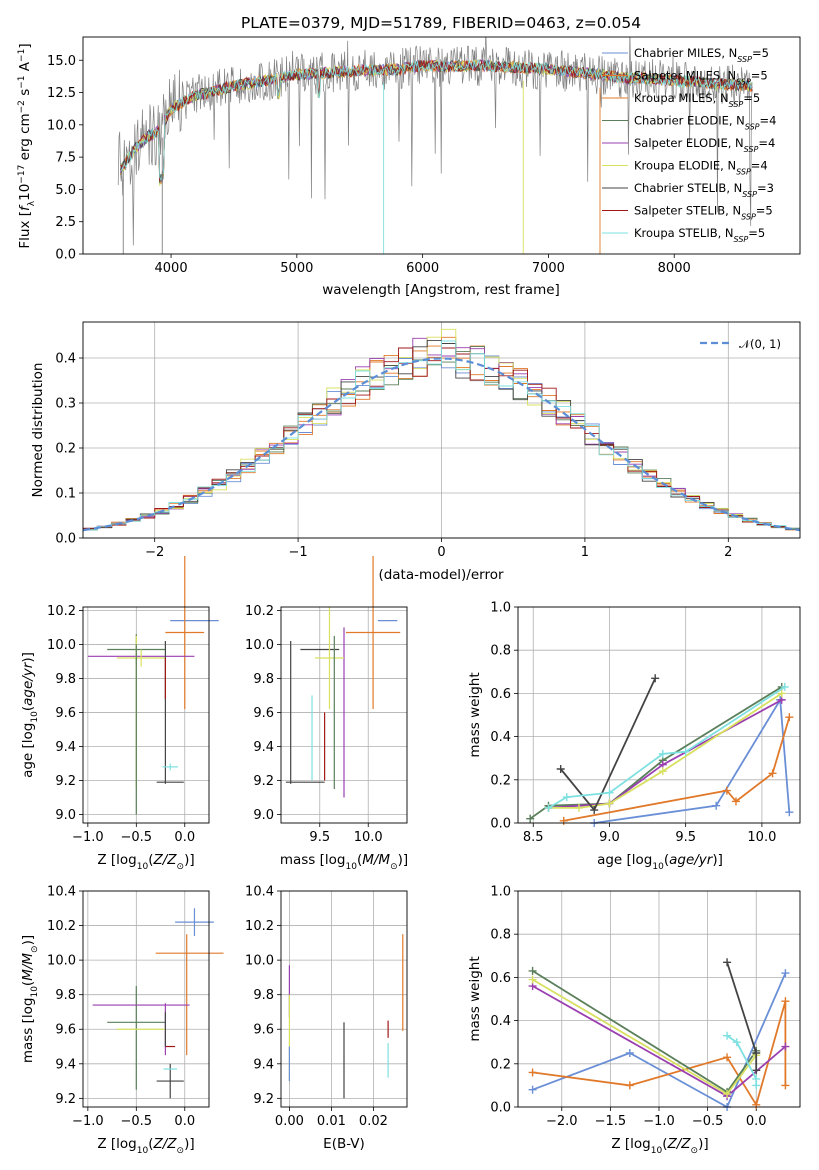 The width and height of the screenshot is (819, 1170). I want to click on x-tick-label: 10.0, so click(761, 837).